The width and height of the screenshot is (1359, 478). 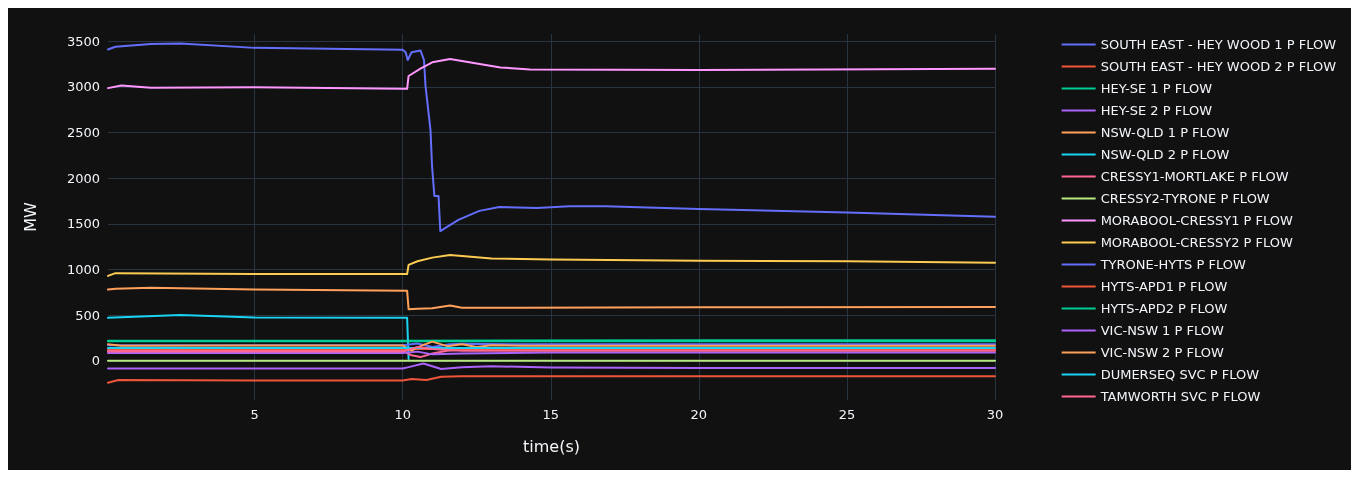 What do you see at coordinates (83, 269) in the screenshot?
I see `y-tick-label: 1000` at bounding box center [83, 269].